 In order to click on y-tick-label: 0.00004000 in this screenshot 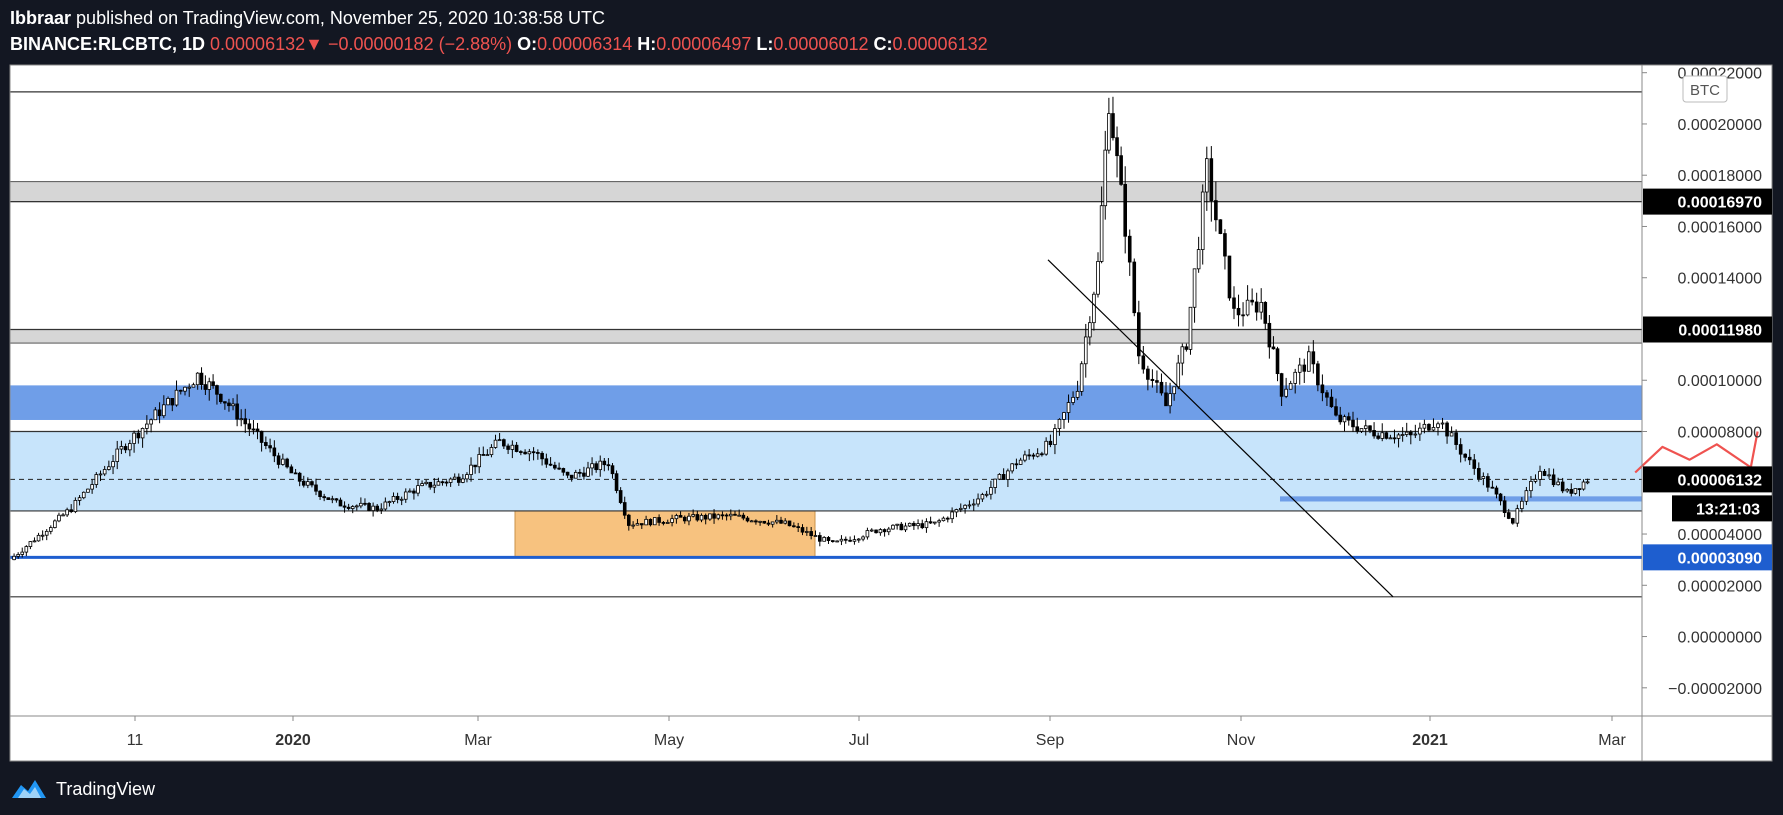, I will do `click(1719, 535)`.